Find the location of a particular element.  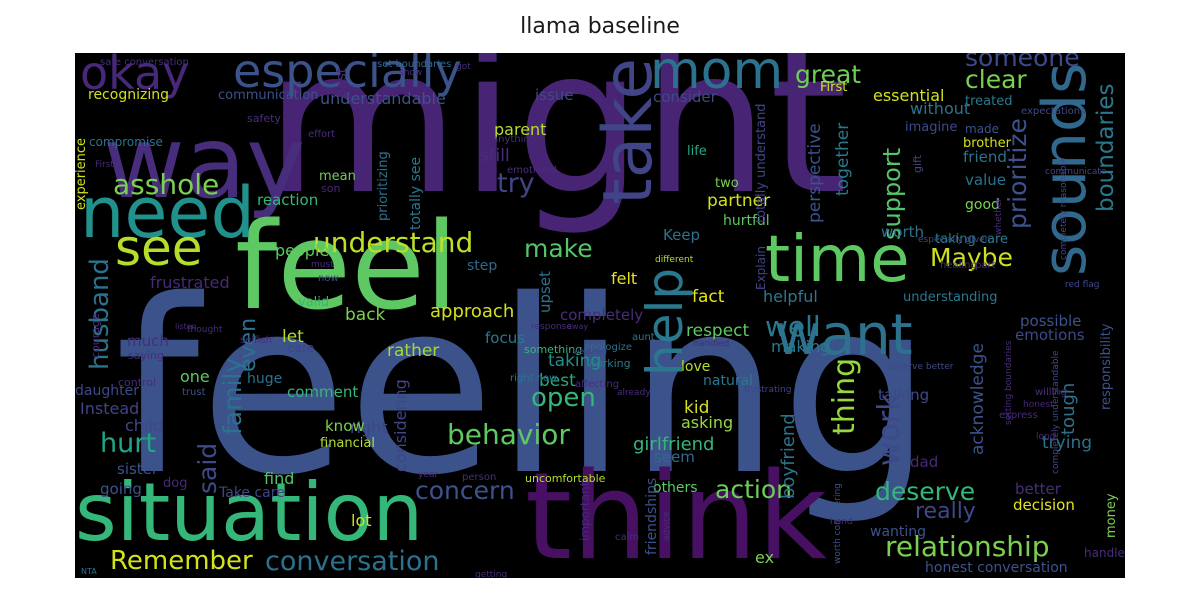

cloud-word-totally-see: totally see is located at coordinates (416, 193).